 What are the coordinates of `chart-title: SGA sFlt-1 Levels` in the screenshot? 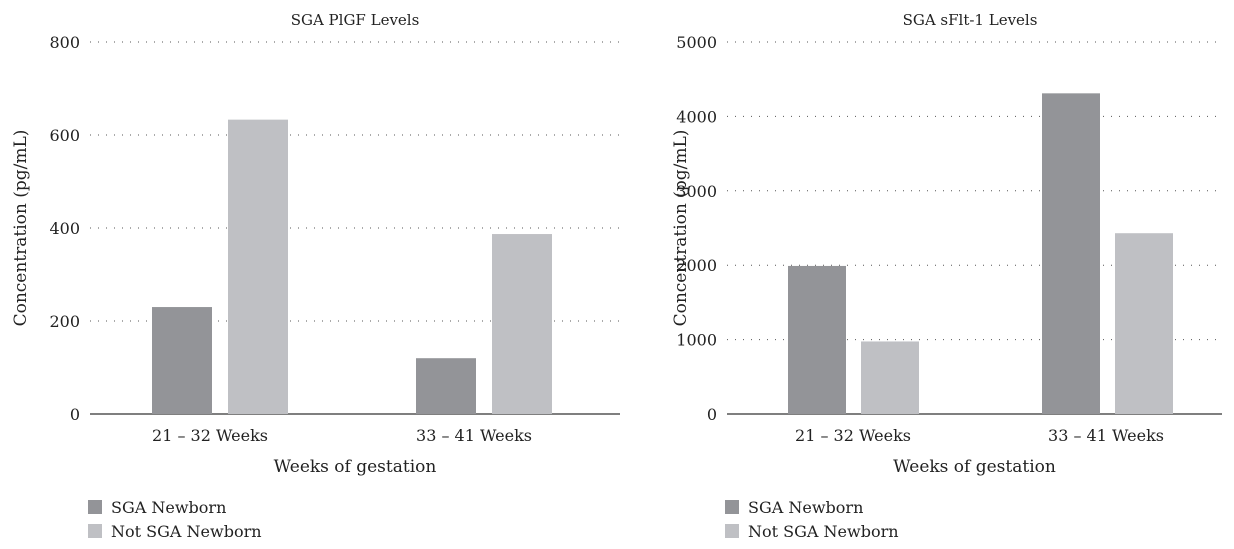 It's located at (970, 20).